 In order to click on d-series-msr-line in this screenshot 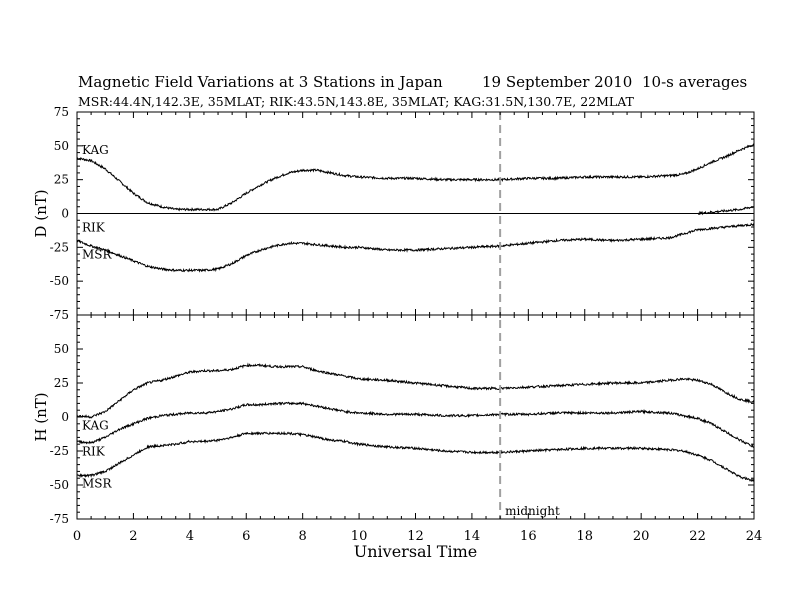, I will do `click(415, 247)`.